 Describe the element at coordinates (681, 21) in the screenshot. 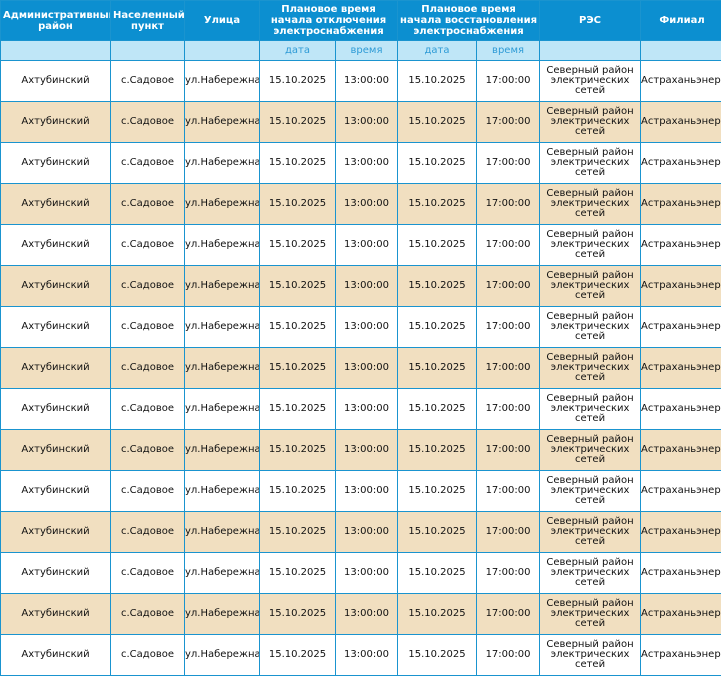

I see `header-branch: Филиал` at that location.